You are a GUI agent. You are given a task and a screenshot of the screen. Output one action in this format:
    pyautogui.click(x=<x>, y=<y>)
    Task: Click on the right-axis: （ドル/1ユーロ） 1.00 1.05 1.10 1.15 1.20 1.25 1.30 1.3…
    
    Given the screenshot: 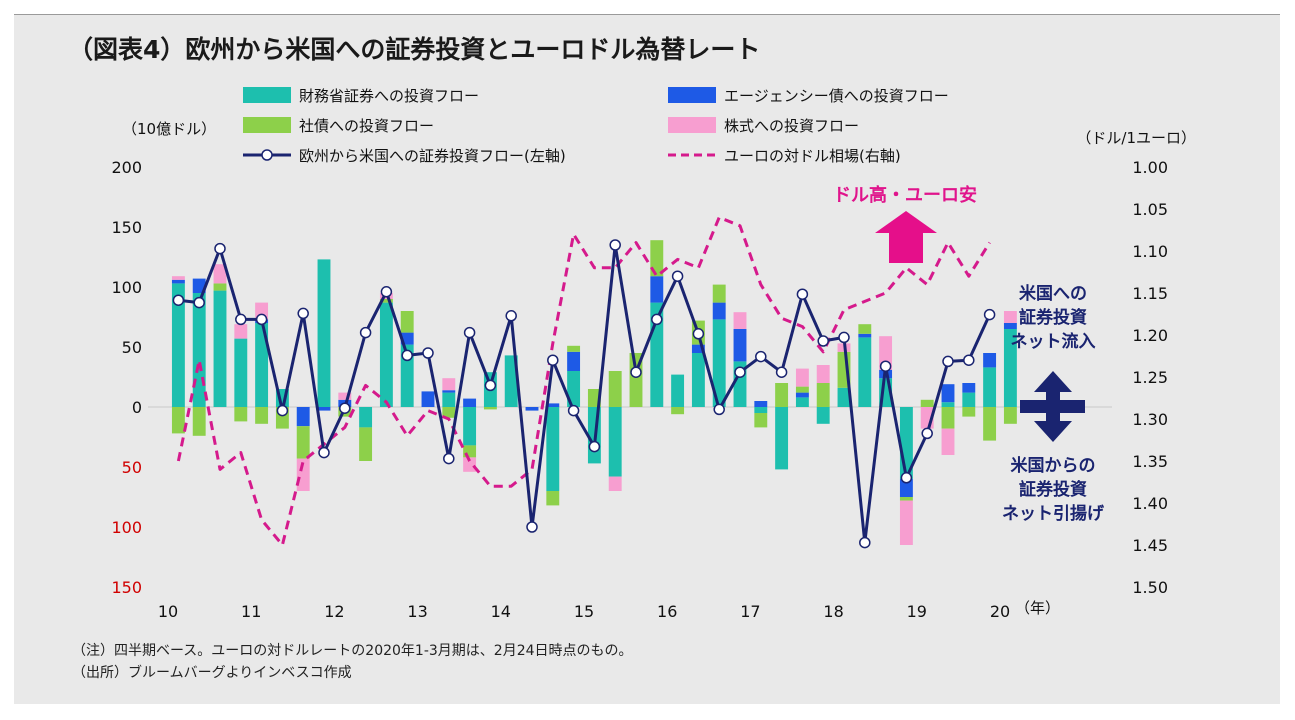 What is the action you would take?
    pyautogui.click(x=1136, y=363)
    